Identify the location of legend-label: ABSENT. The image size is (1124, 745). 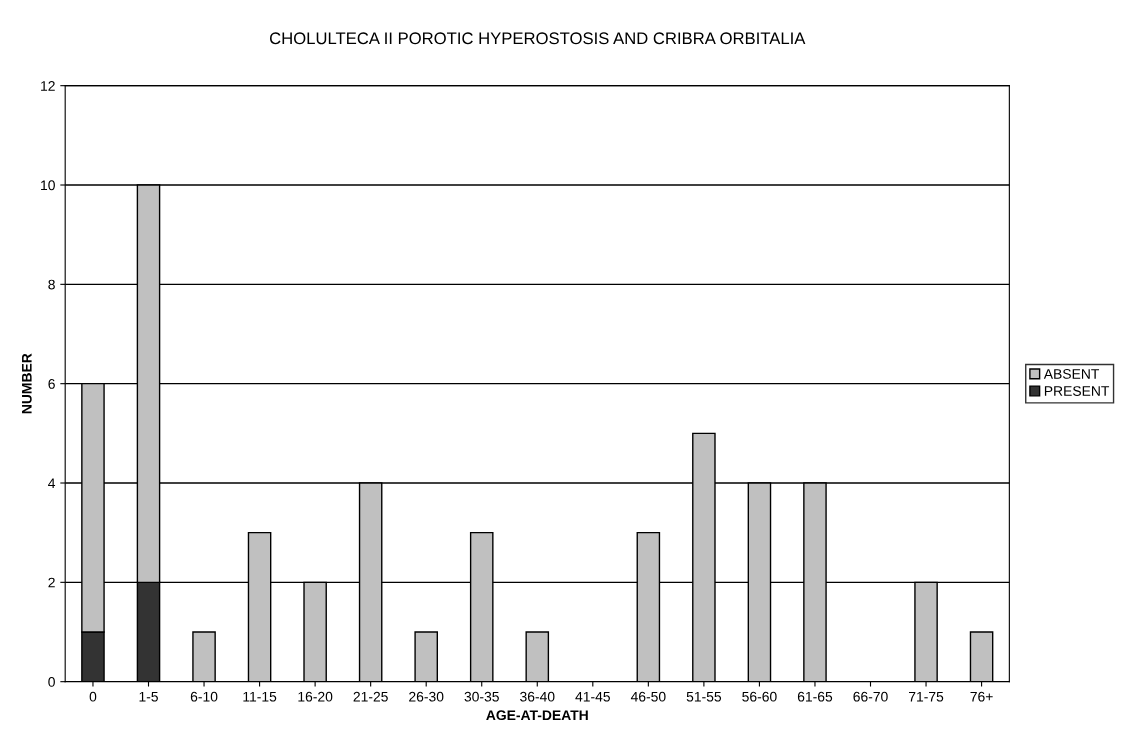
(1071, 374).